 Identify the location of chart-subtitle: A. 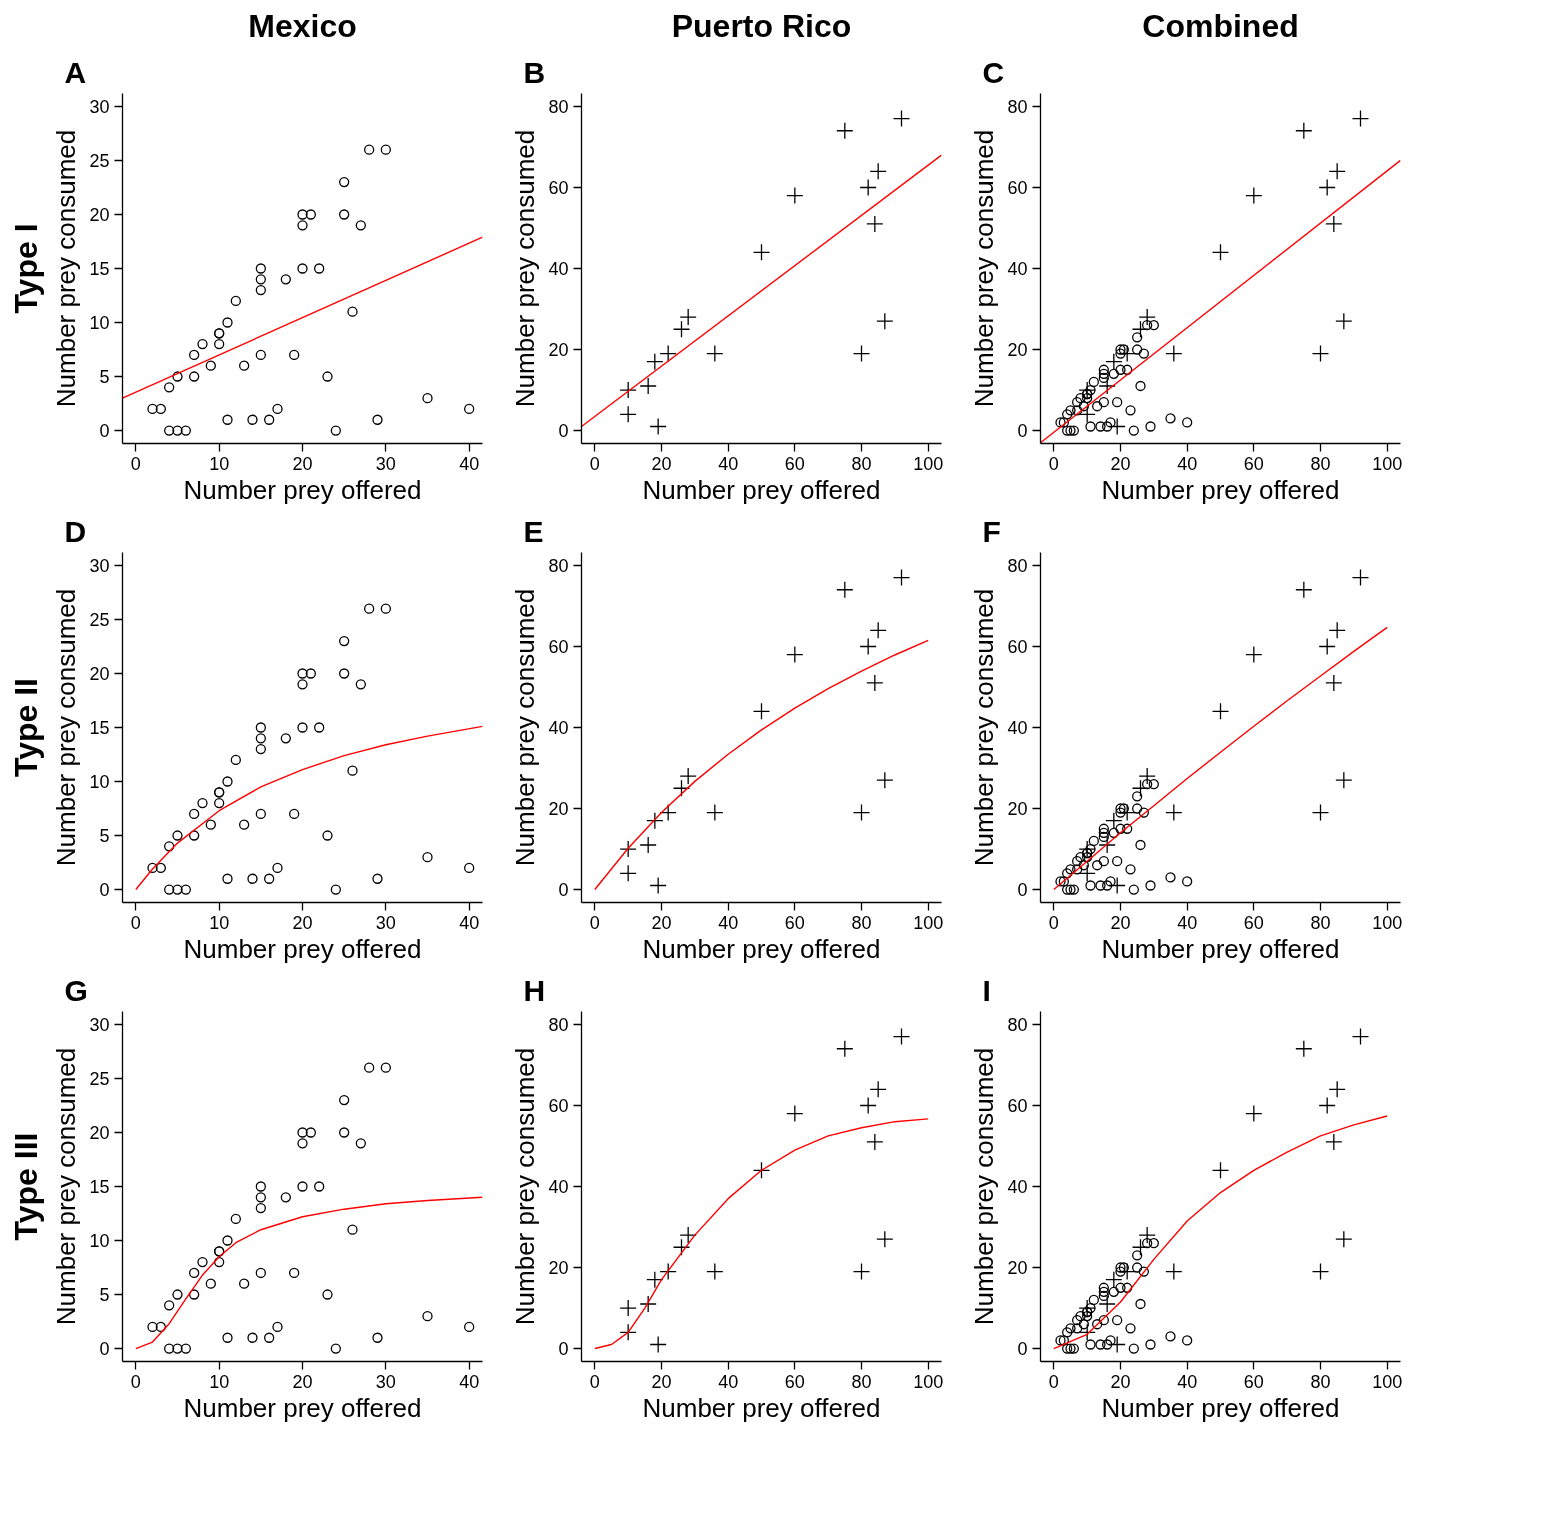
(75, 72).